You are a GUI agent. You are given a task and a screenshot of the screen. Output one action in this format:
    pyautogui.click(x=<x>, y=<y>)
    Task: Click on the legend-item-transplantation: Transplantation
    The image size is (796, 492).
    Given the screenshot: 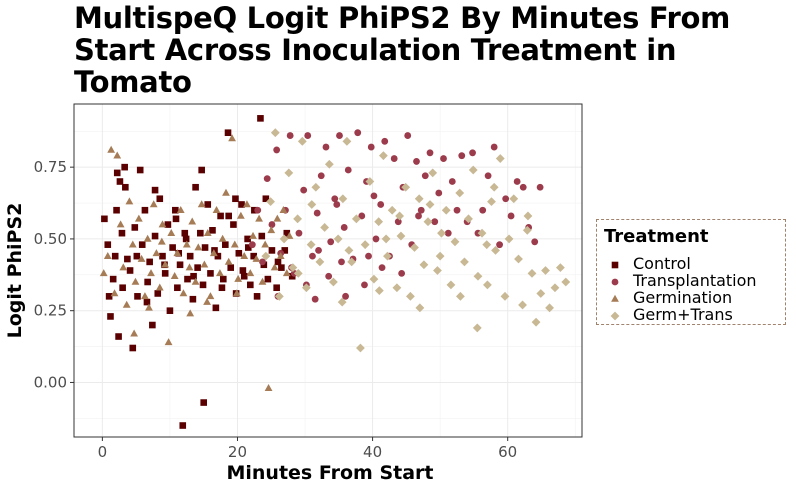 What is the action you would take?
    pyautogui.click(x=697, y=280)
    